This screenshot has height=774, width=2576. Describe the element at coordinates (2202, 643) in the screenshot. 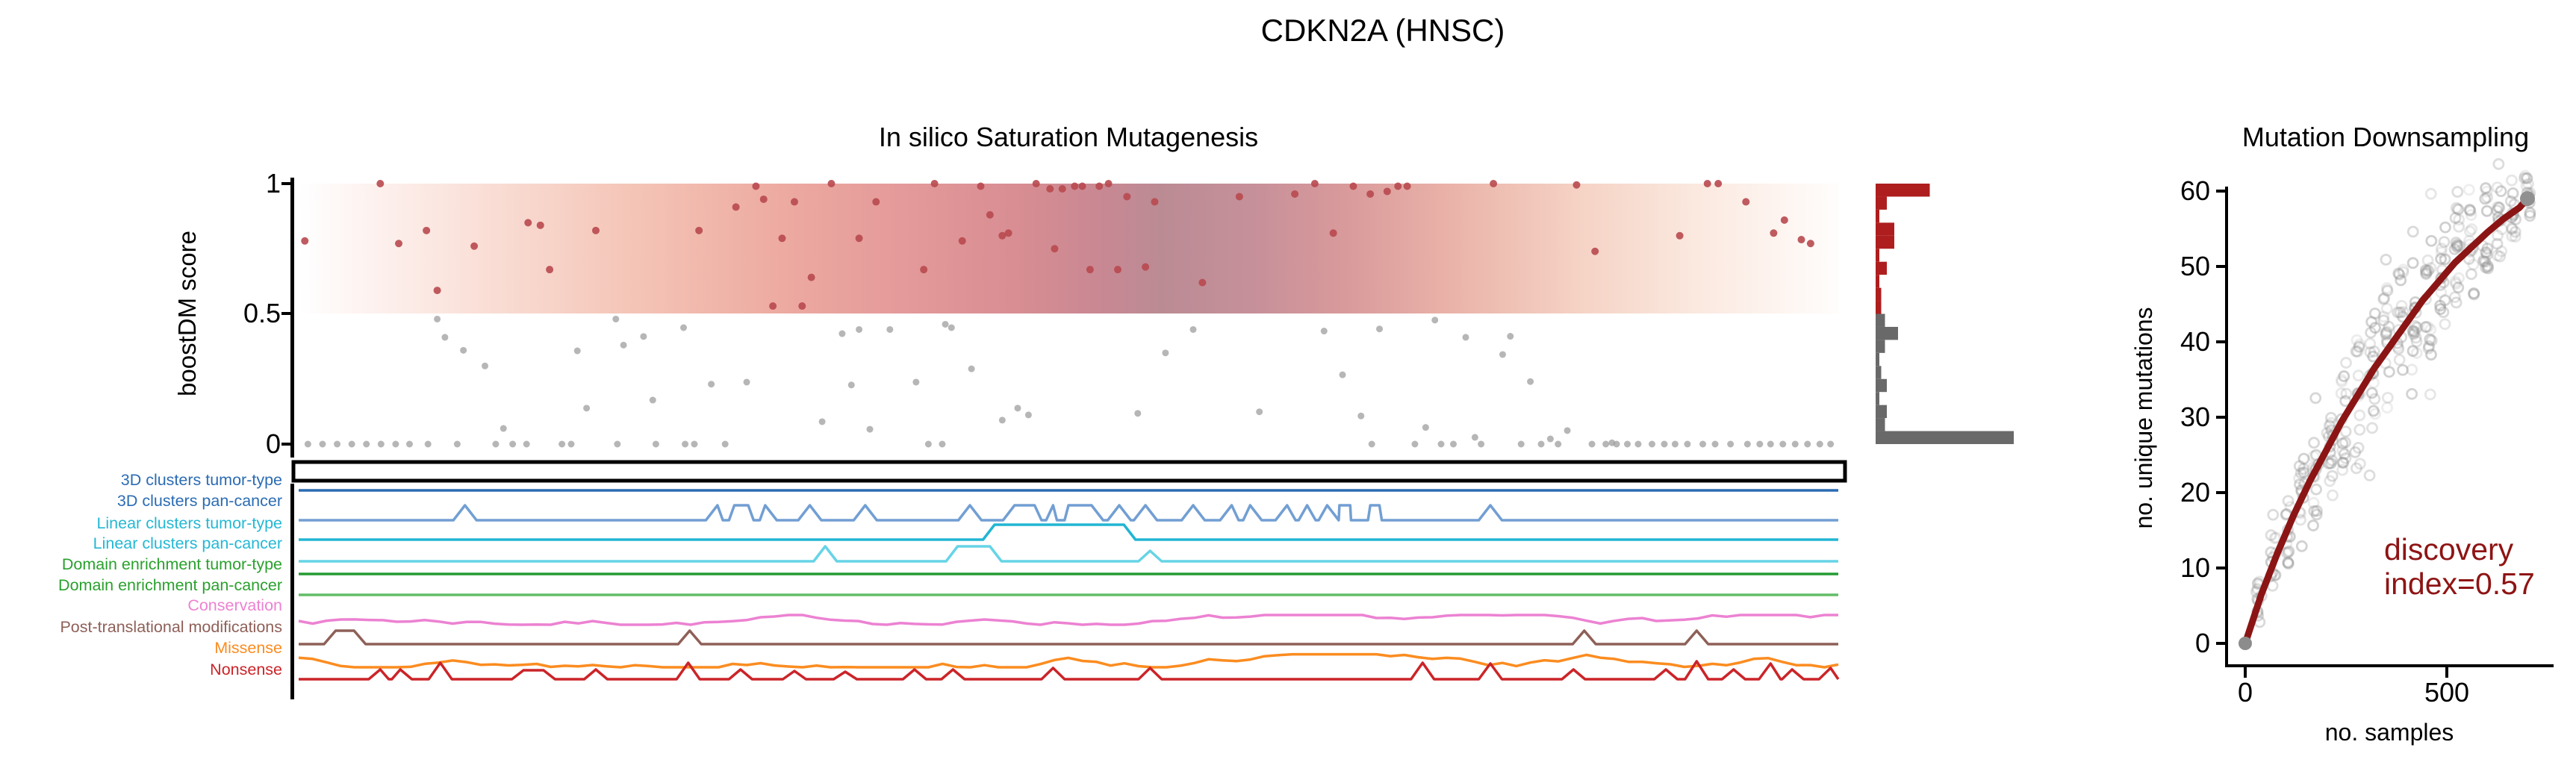

I see `md-ytick: 0` at that location.